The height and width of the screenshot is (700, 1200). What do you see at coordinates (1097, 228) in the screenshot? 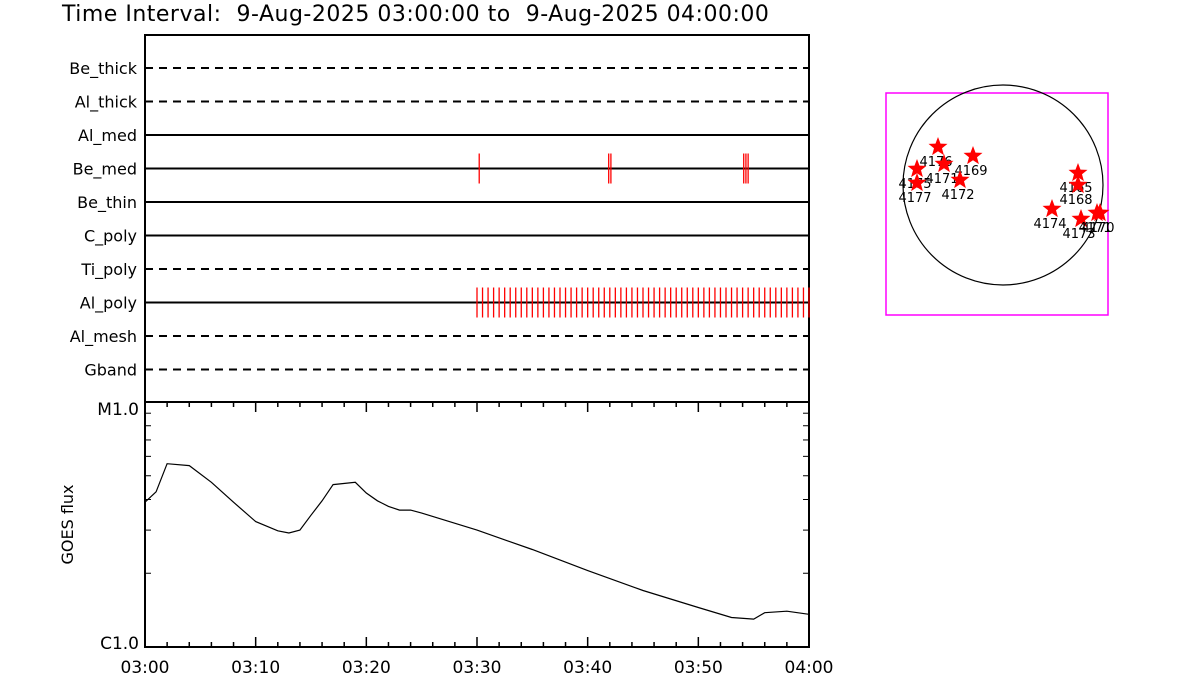
I see `active-region-label: 4170` at bounding box center [1097, 228].